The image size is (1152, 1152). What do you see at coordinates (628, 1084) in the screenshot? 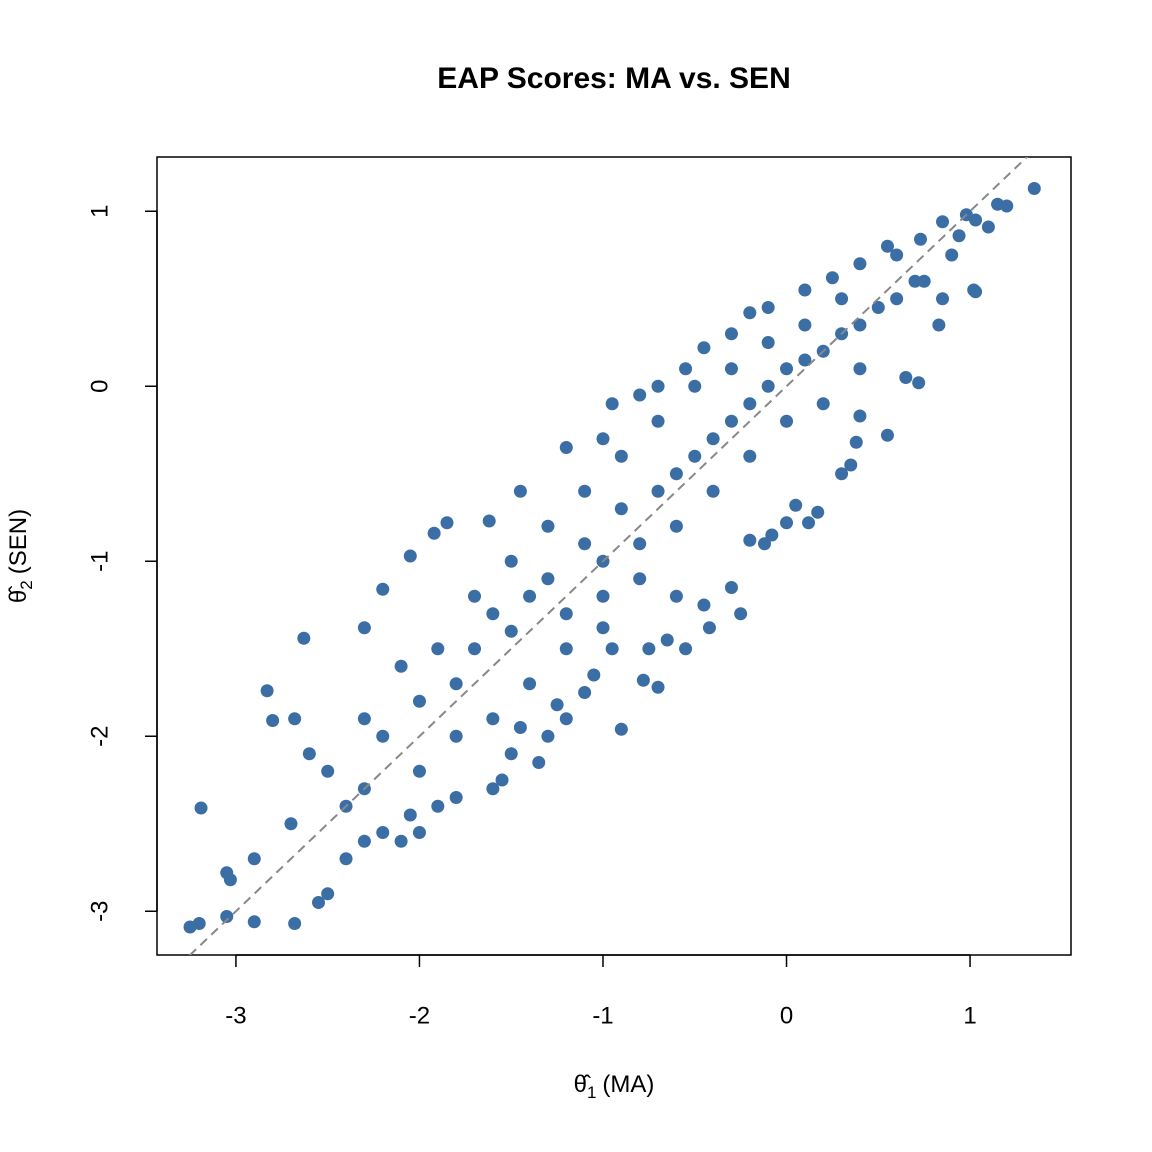
I see `x-label-text: (MA)` at bounding box center [628, 1084].